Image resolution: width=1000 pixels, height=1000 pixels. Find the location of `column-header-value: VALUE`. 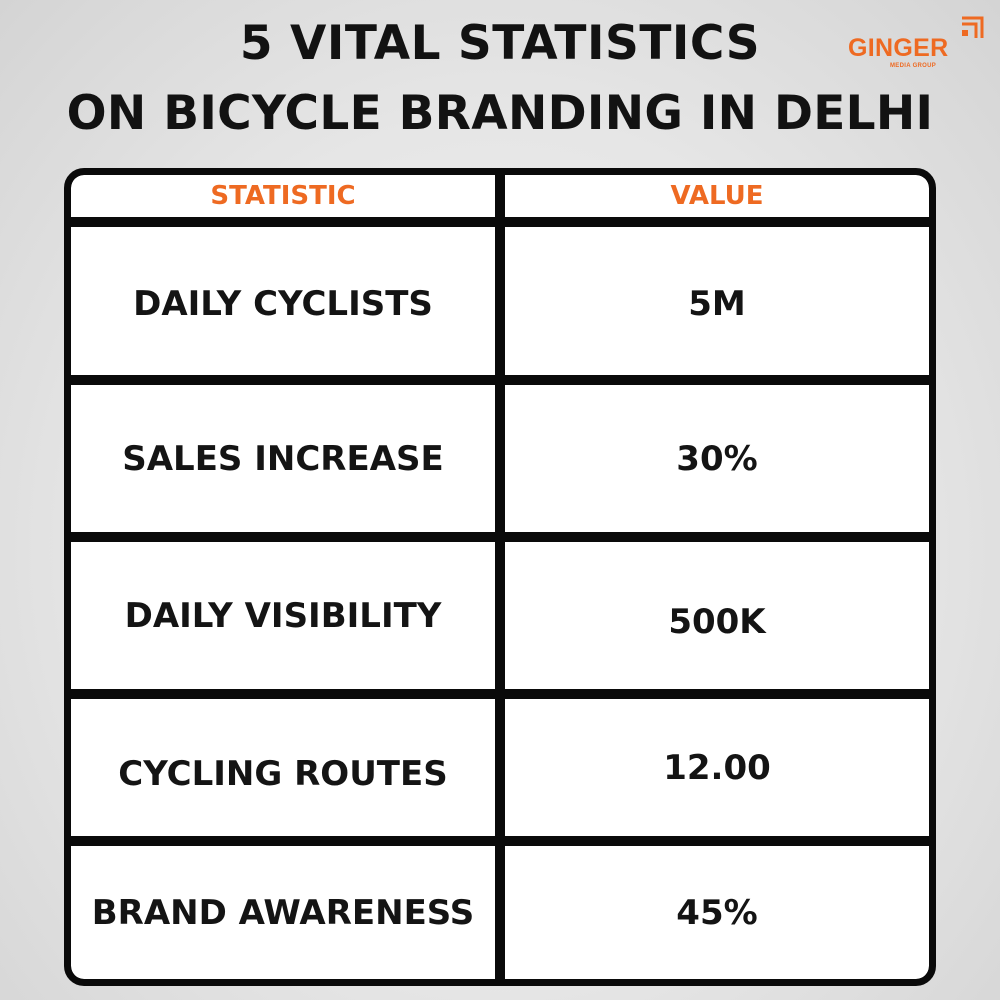

column-header-value: VALUE is located at coordinates (717, 196).